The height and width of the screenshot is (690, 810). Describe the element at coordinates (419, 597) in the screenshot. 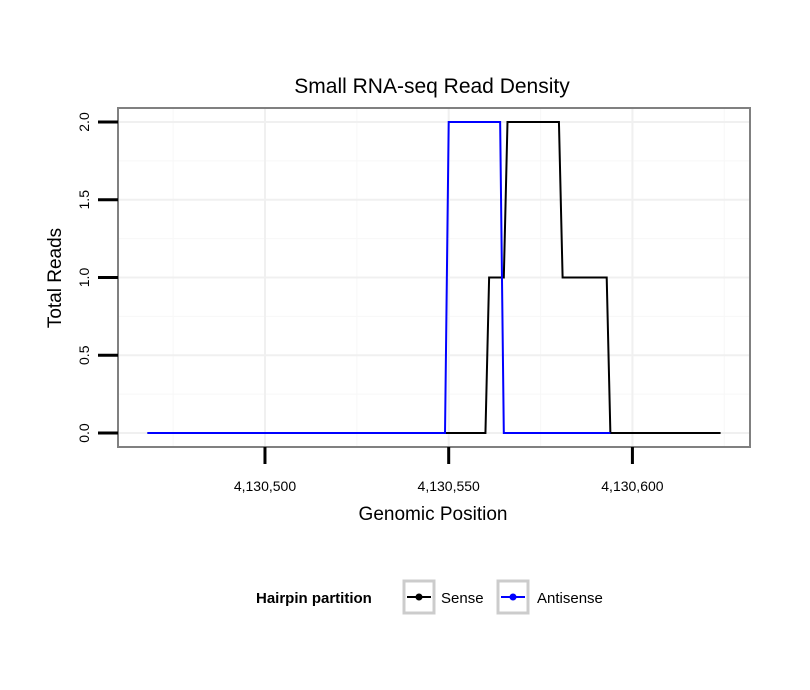

I see `legend-key-sense-point` at that location.